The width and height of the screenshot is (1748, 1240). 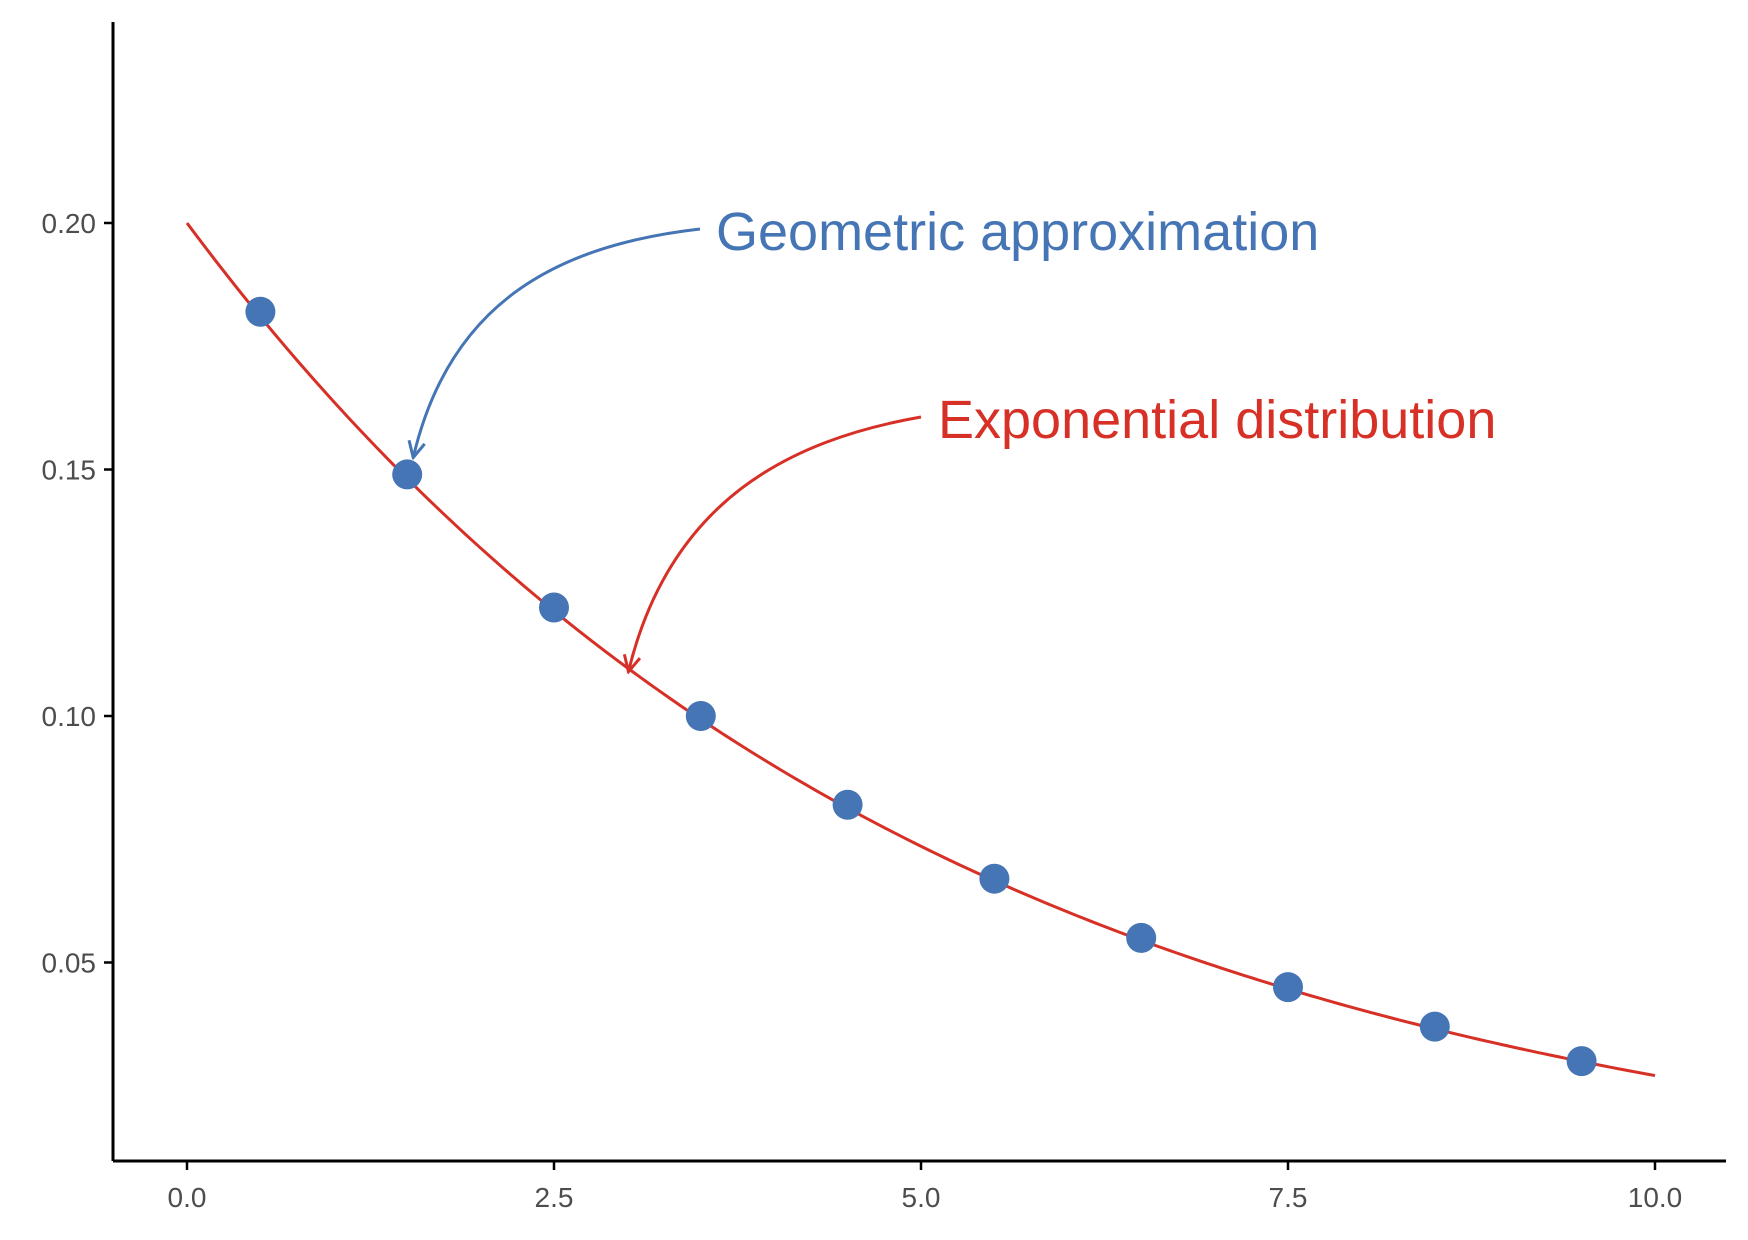 What do you see at coordinates (554, 1197) in the screenshot?
I see `x-tick-label: 2.5` at bounding box center [554, 1197].